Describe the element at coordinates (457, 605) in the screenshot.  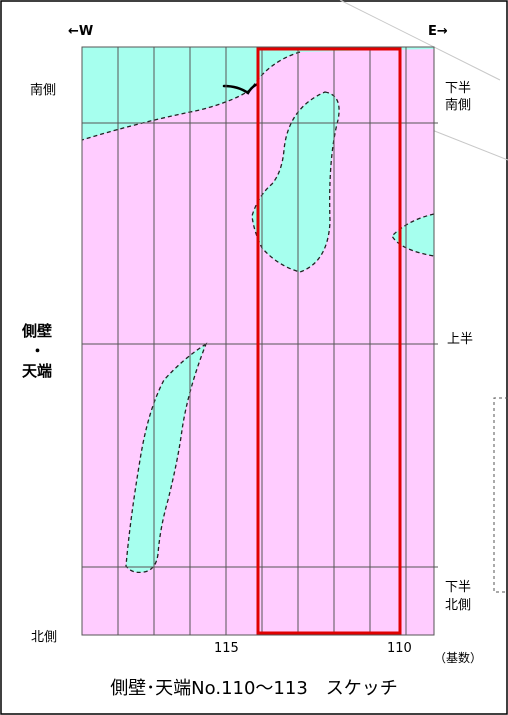
I see `right-label-lower-north-2: 北側` at that location.